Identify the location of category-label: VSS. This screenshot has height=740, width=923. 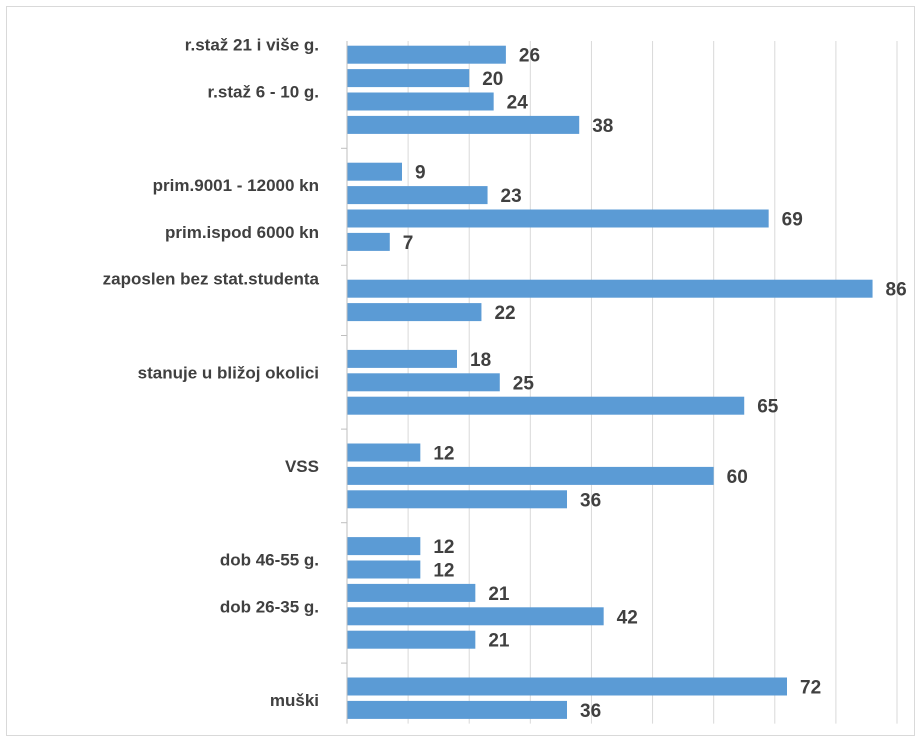
(302, 466).